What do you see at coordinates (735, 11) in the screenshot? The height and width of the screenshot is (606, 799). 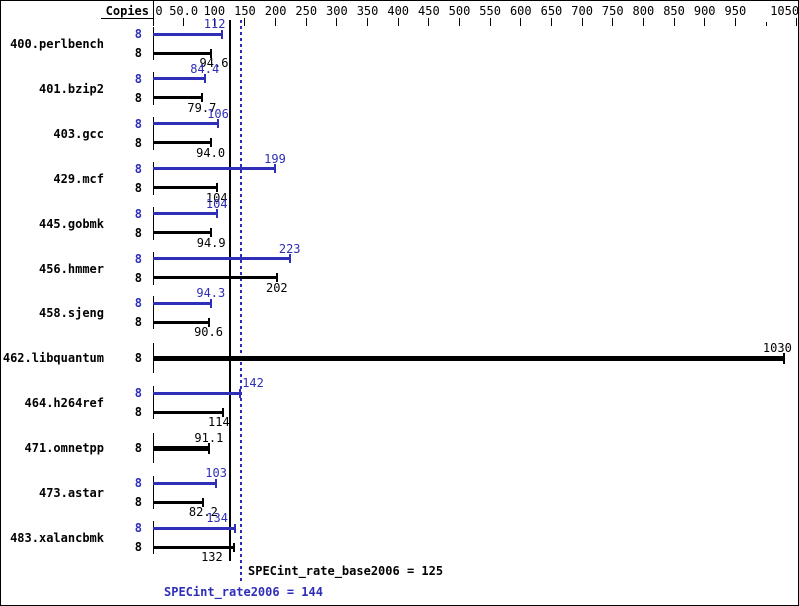 I see `x-tick-label: 950` at bounding box center [735, 11].